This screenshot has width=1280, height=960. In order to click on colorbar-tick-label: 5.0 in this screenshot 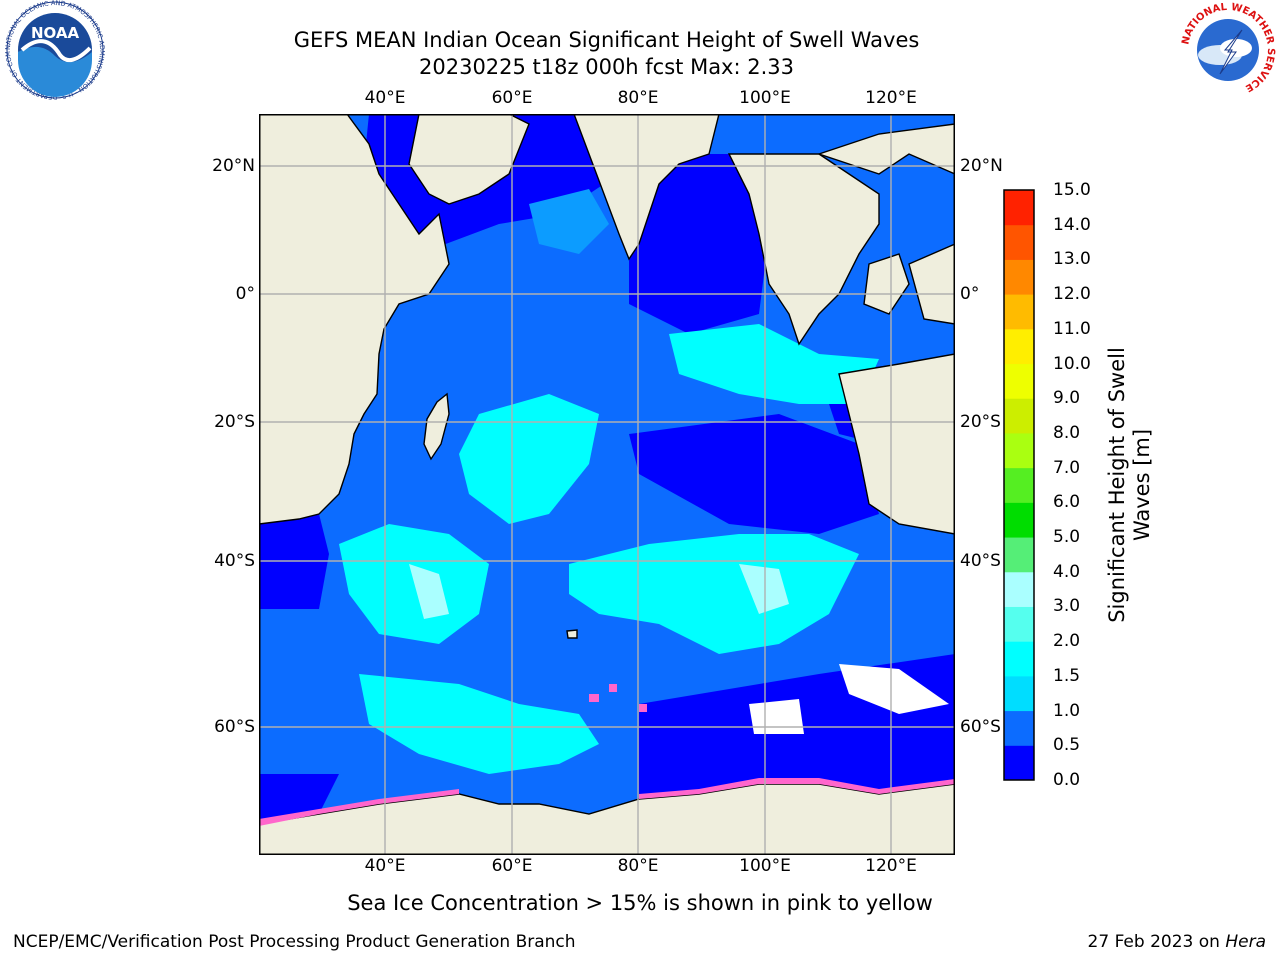, I will do `click(1067, 537)`.